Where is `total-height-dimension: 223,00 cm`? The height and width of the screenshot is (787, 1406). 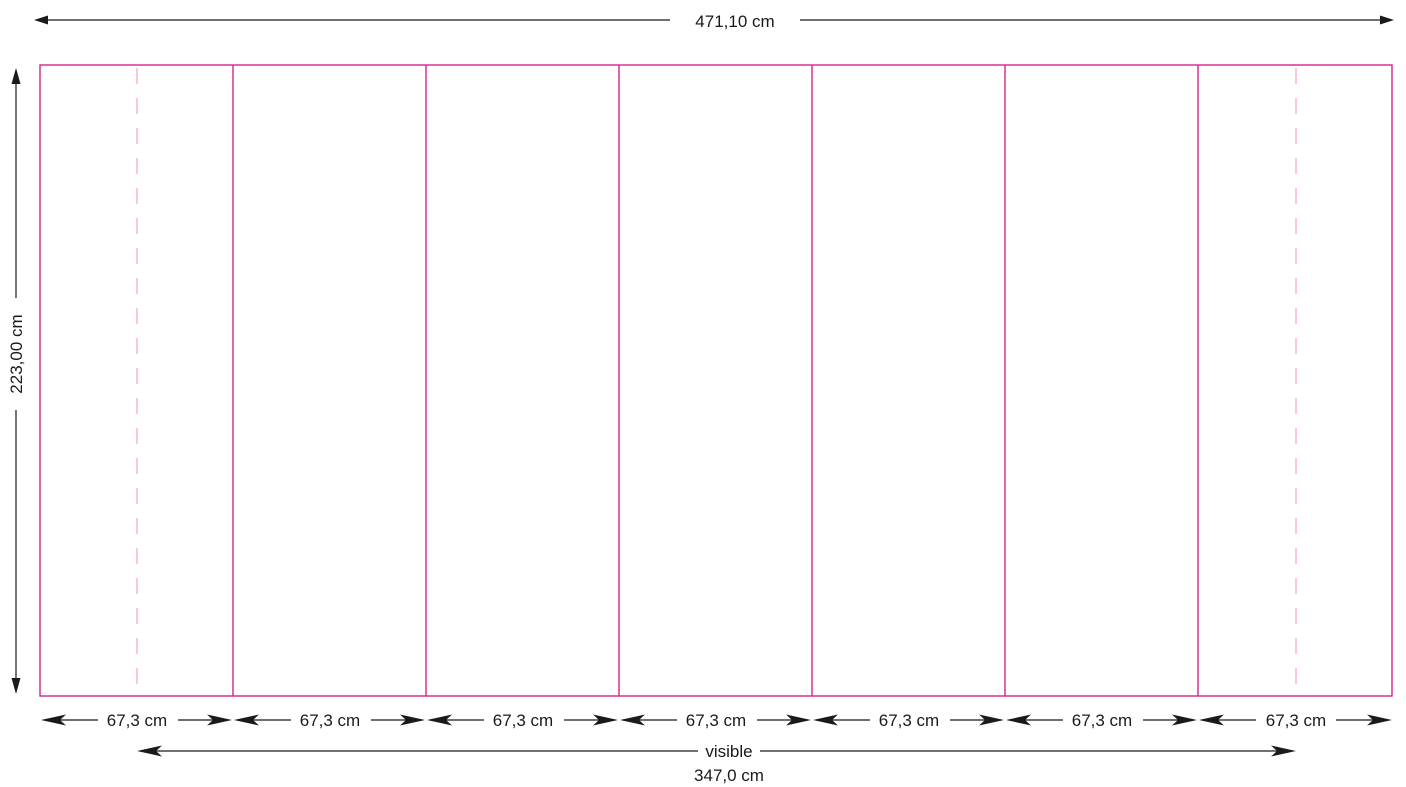 total-height-dimension: 223,00 cm is located at coordinates (16, 381).